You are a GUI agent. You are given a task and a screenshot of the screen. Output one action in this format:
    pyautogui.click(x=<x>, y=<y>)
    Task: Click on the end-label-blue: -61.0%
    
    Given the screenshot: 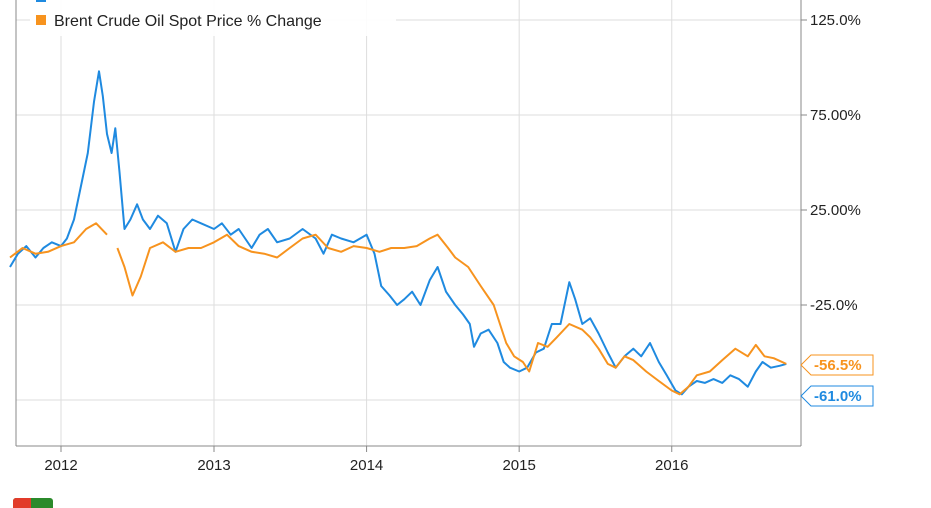 What is the action you would take?
    pyautogui.click(x=837, y=396)
    